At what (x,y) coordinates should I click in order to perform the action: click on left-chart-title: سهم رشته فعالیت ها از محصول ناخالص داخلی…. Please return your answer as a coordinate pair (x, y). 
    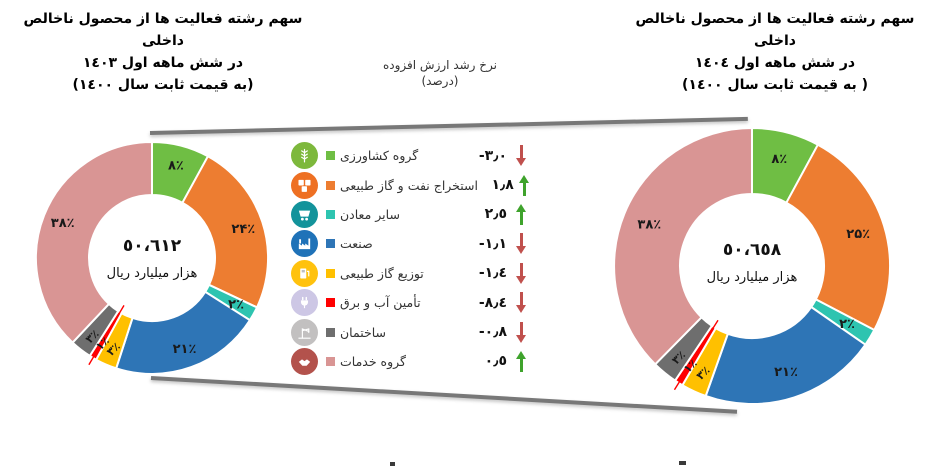
    Looking at the image, I should click on (163, 52).